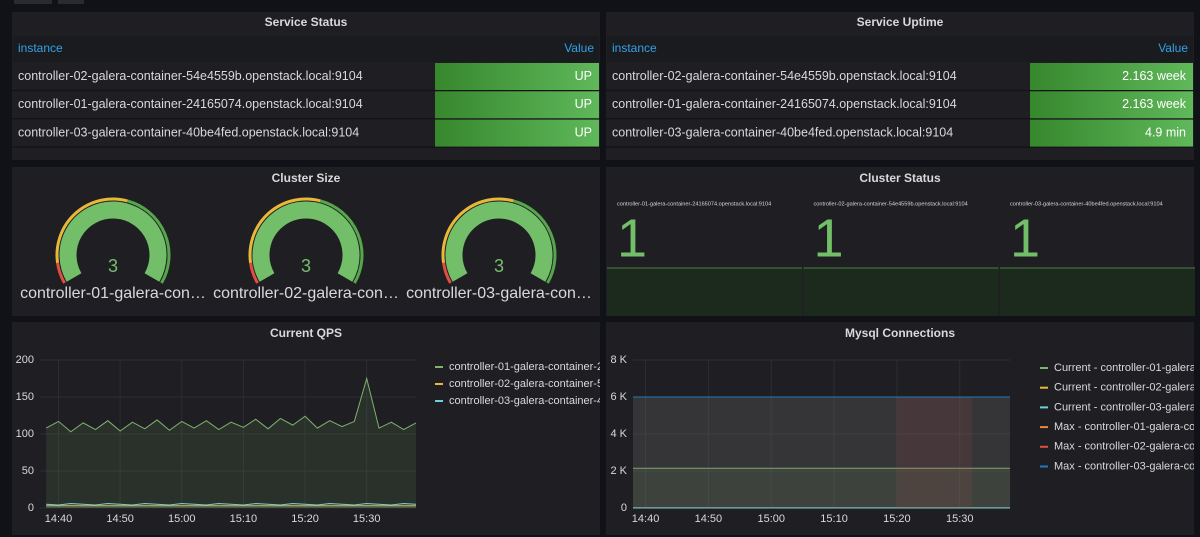 Image resolution: width=1200 pixels, height=537 pixels. Describe the element at coordinates (1127, 447) in the screenshot. I see `legend-label: Max - controller-02-galera-cont` at that location.